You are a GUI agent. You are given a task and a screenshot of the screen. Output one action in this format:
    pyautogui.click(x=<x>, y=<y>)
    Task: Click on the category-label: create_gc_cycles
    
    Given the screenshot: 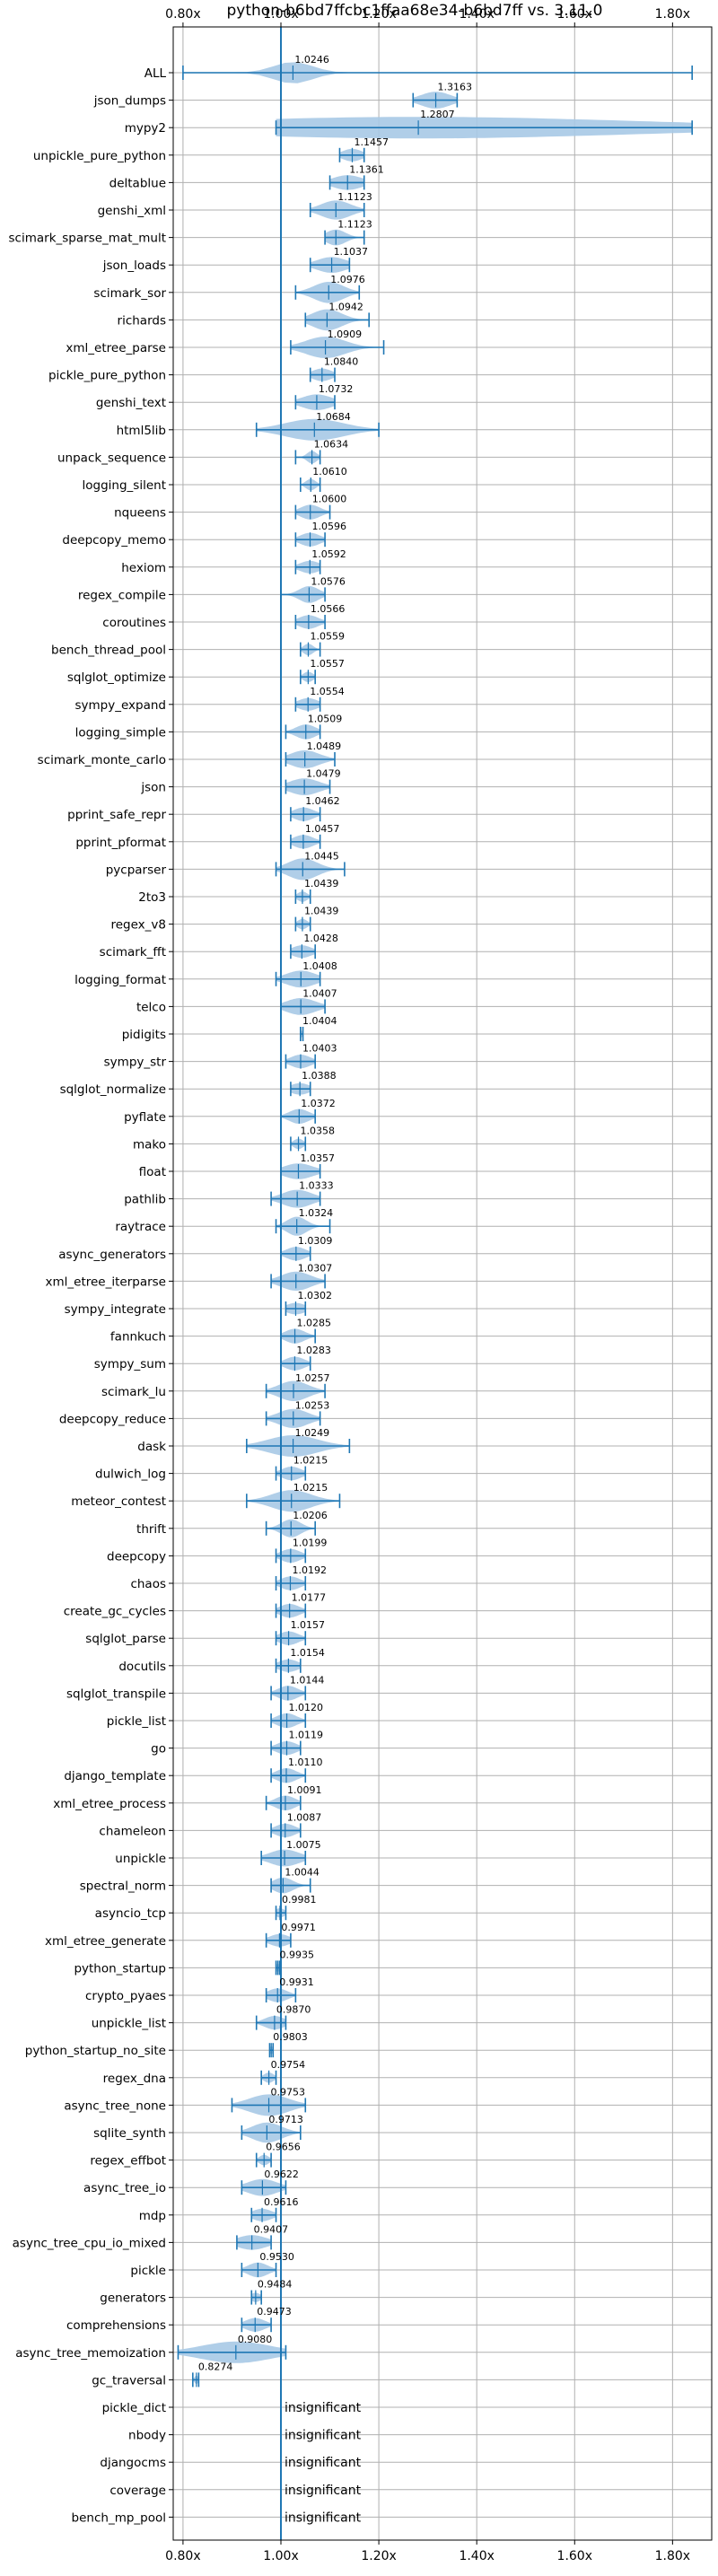 What is the action you would take?
    pyautogui.click(x=115, y=1612)
    